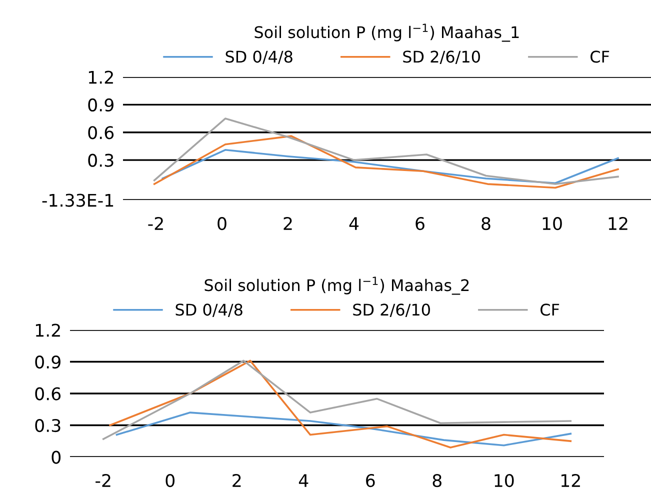  Describe the element at coordinates (78, 200) in the screenshot. I see `y-tick-label: -1.33E-1` at that location.